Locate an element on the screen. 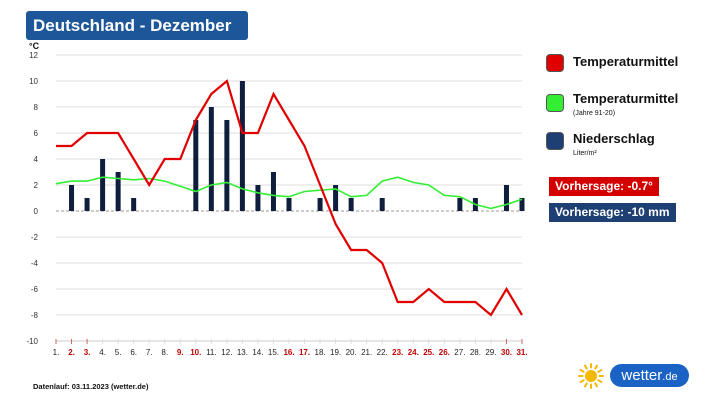 Image resolution: width=717 pixels, height=403 pixels. x-tick-label: 5. is located at coordinates (118, 352).